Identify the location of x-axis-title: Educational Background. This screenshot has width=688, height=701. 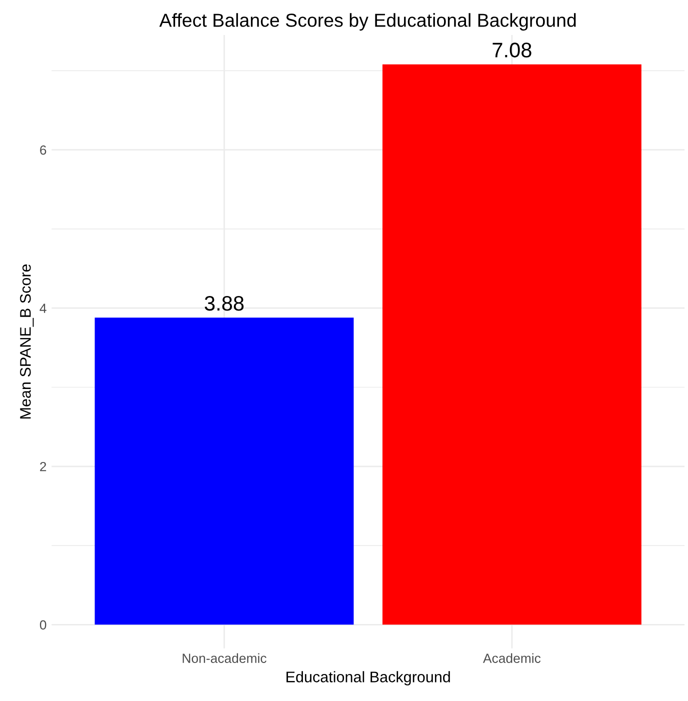
(368, 678).